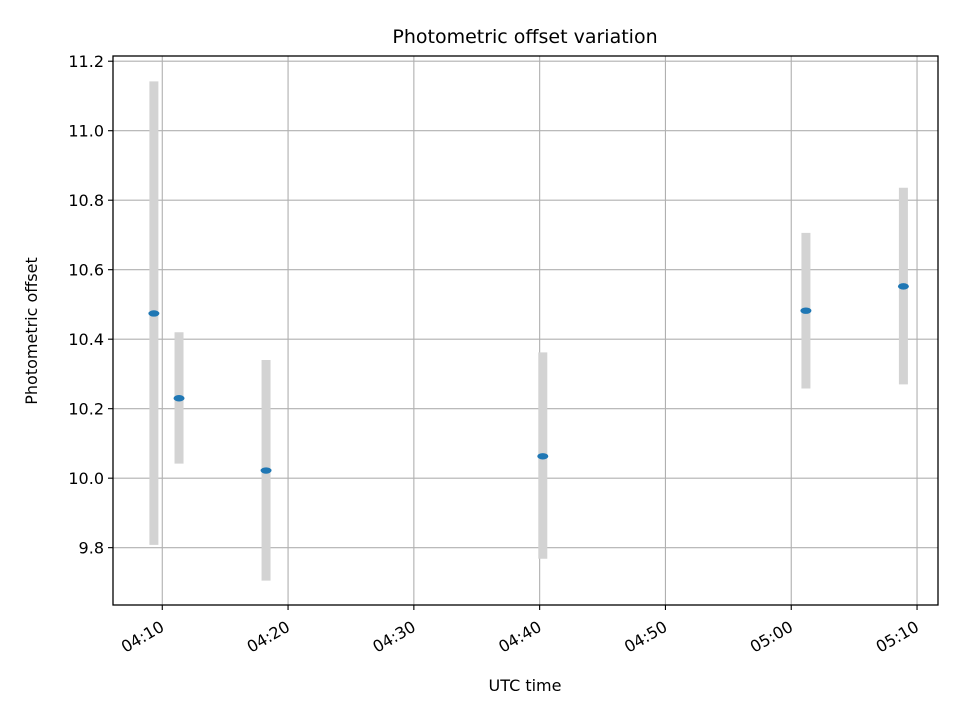 This screenshot has height=720, width=960. Describe the element at coordinates (86, 339) in the screenshot. I see `y-tick-label: 10.4` at that location.